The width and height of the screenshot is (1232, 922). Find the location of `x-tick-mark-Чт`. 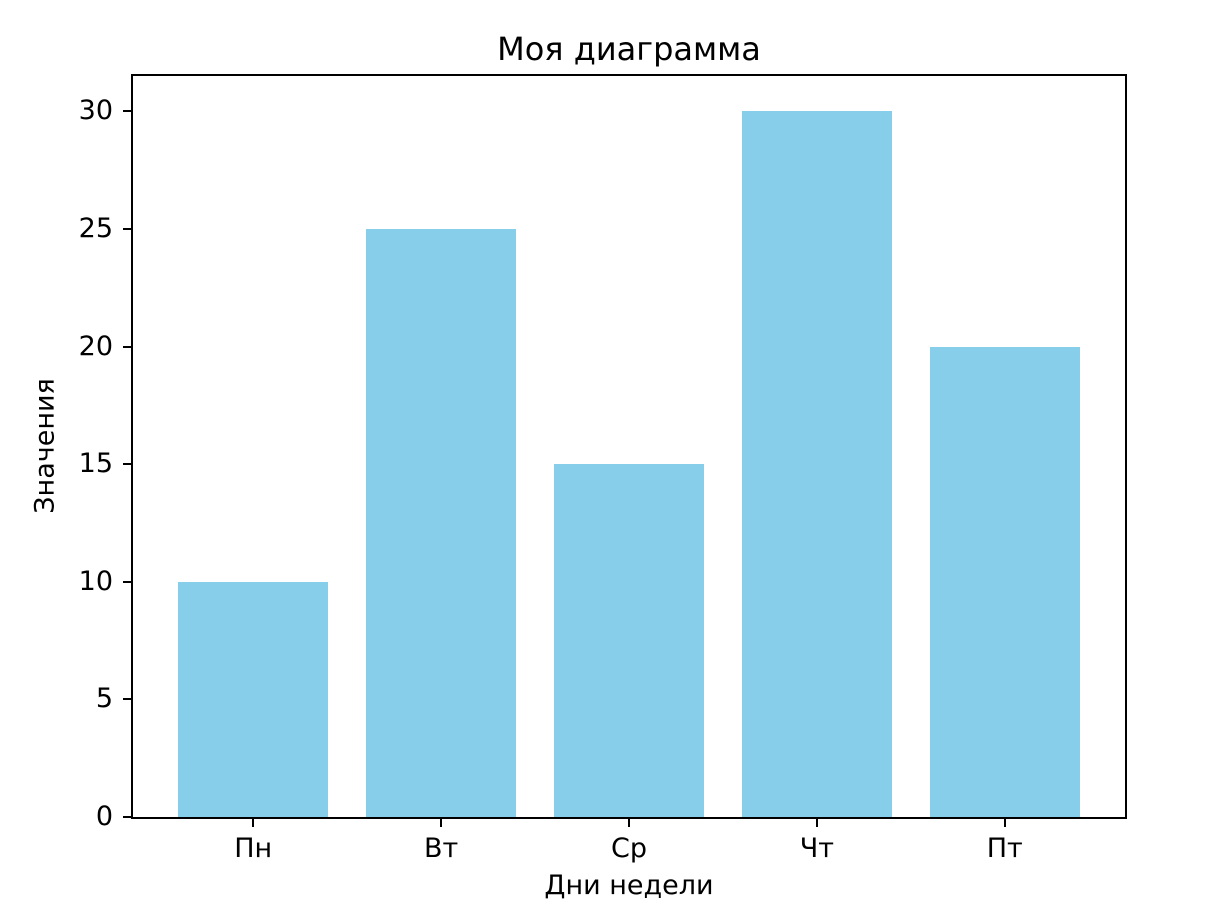

x-tick-mark-Чт is located at coordinates (816, 822).